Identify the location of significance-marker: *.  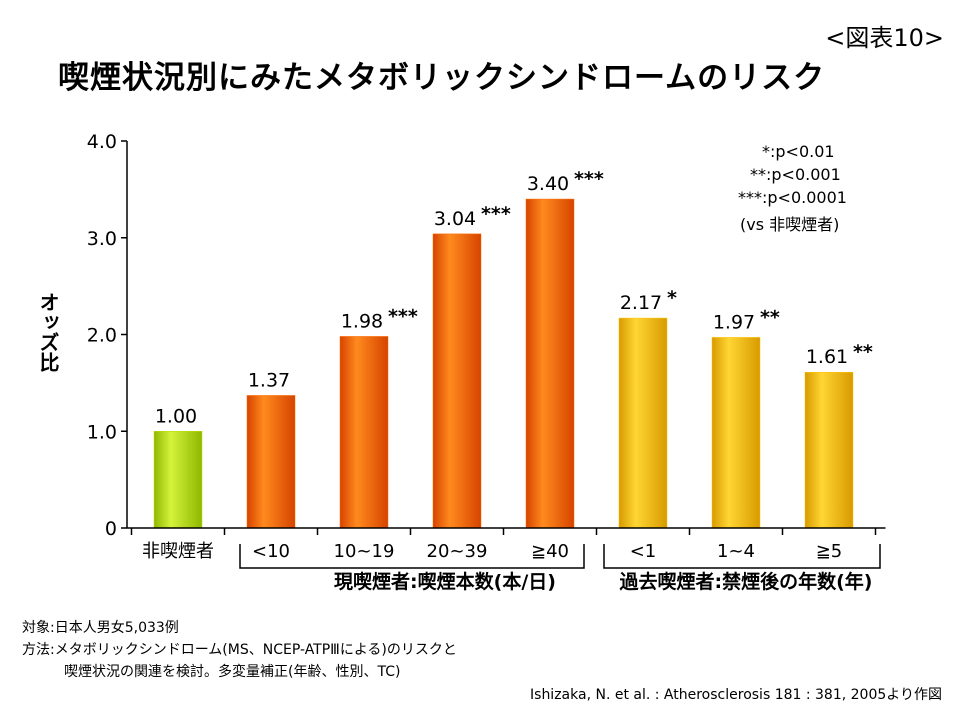
(672, 298).